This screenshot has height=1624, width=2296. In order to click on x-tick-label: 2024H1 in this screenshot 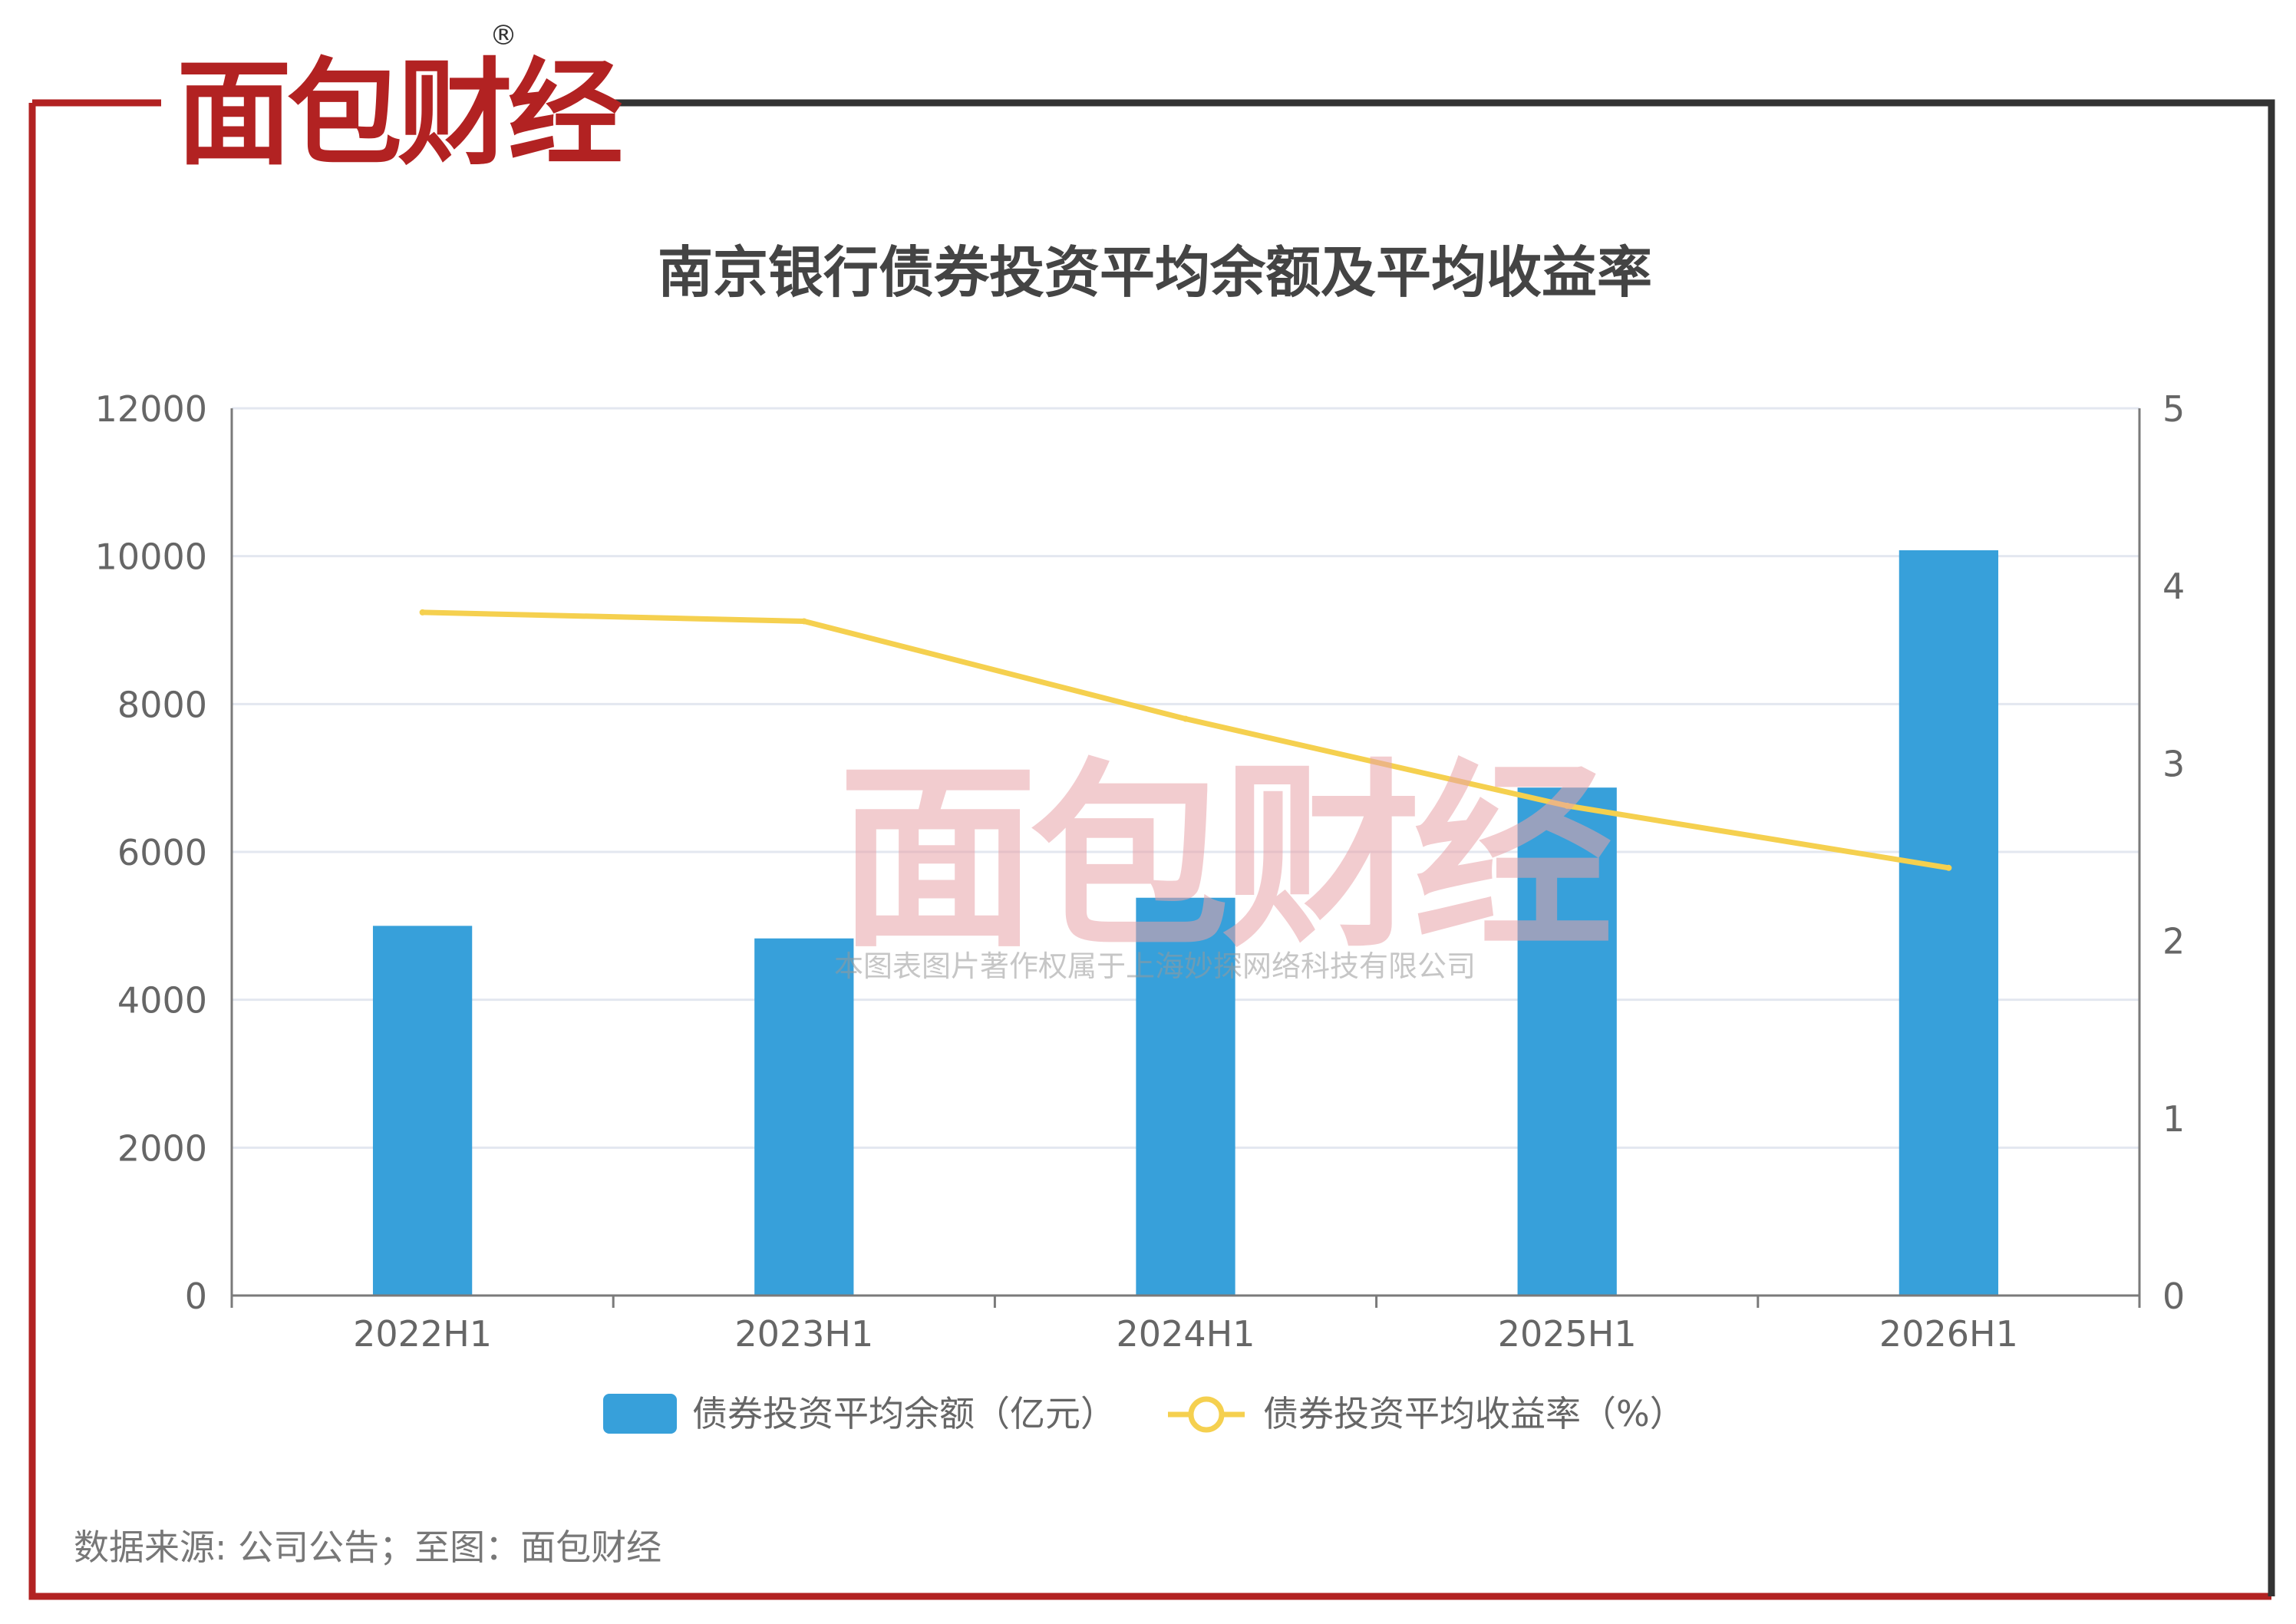, I will do `click(1186, 1334)`.